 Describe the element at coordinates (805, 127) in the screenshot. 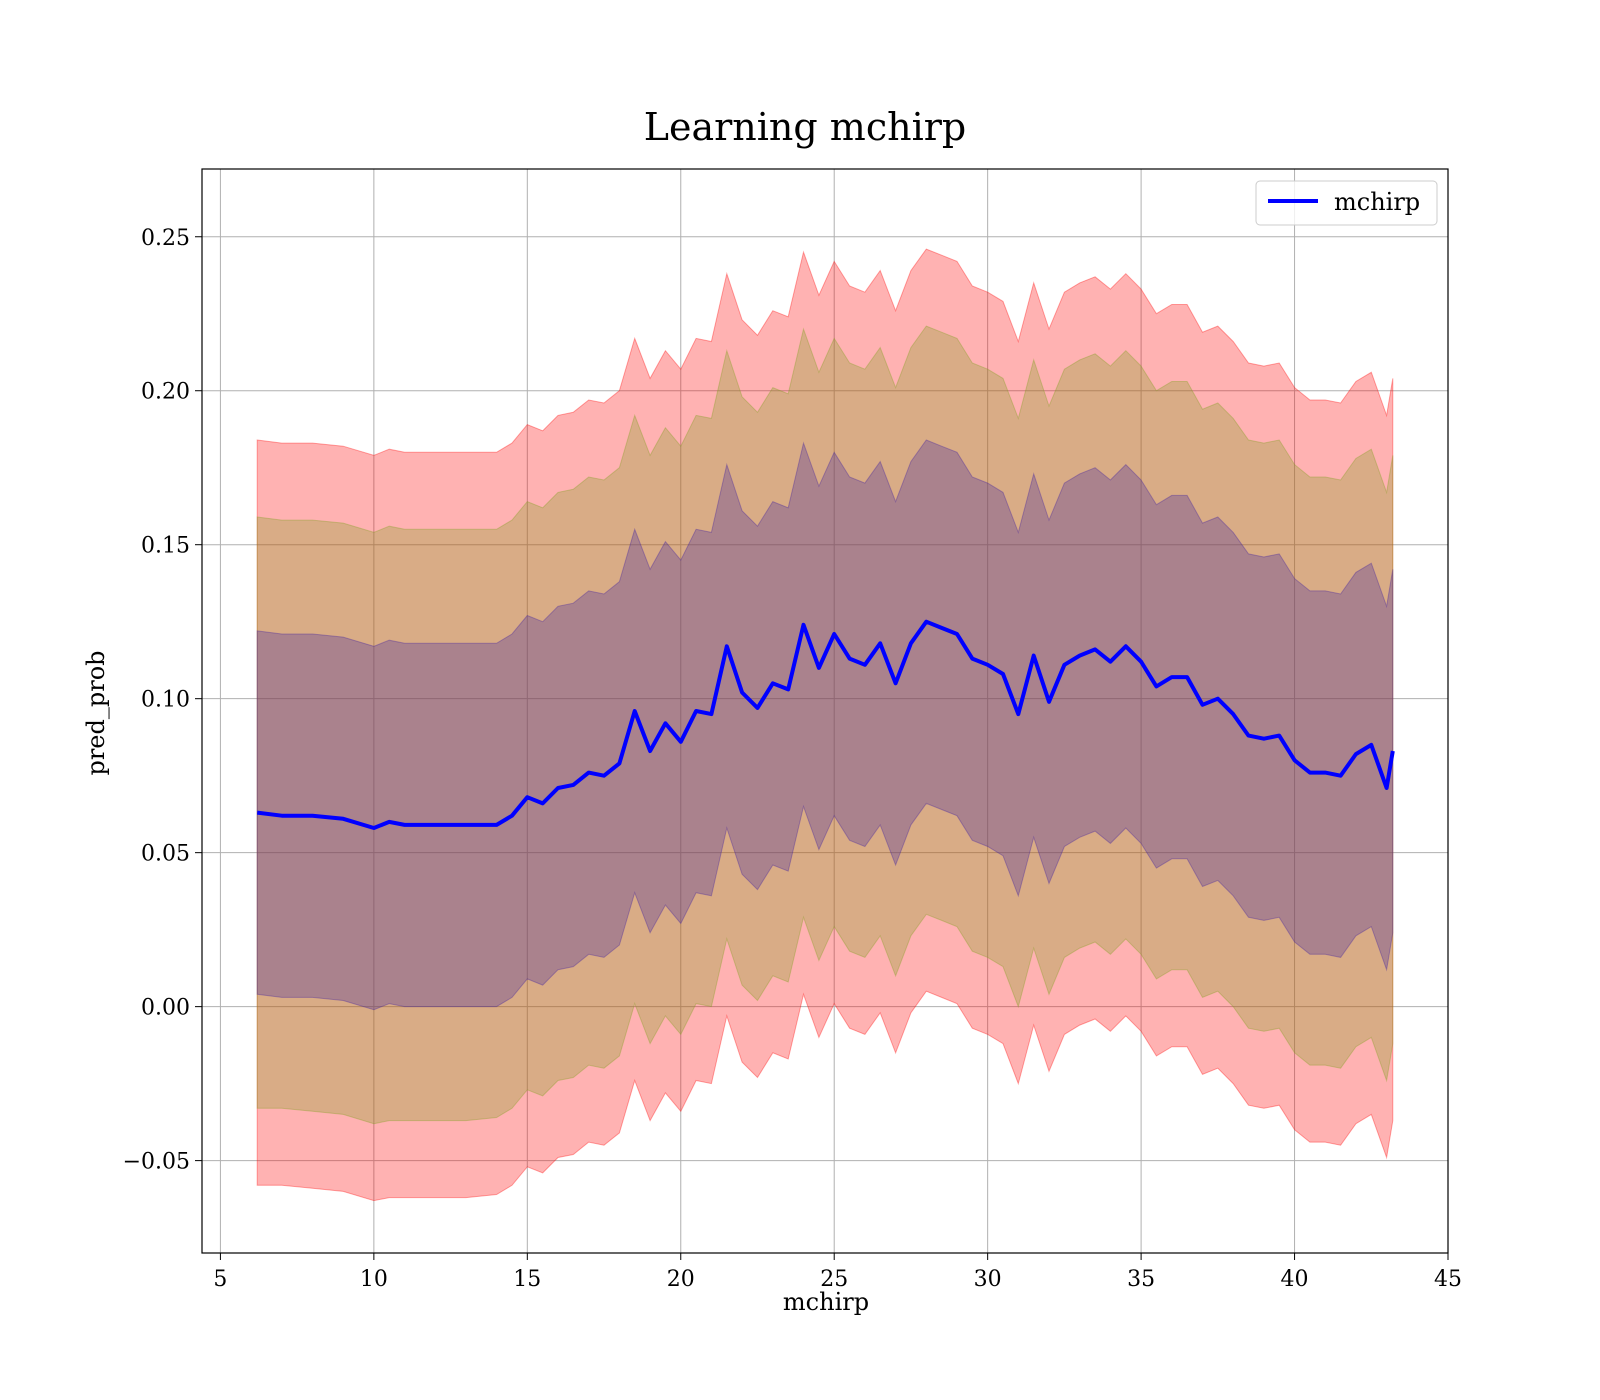

I see `chart-title: Learning mchirp` at that location.